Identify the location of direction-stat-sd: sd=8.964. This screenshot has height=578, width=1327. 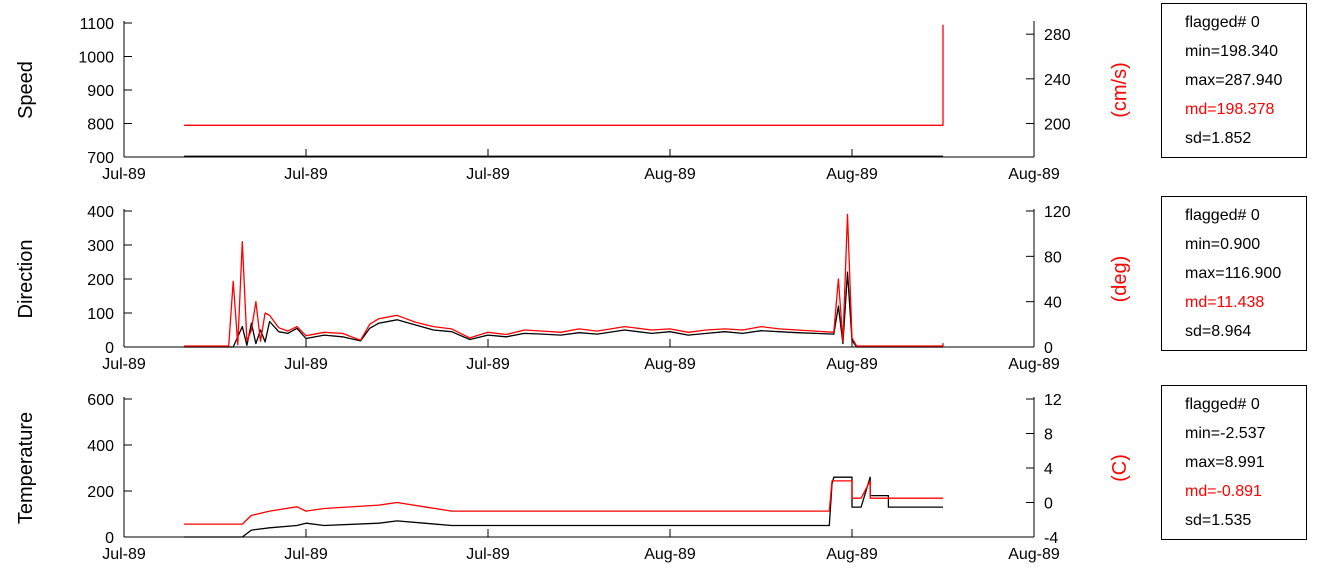
(1218, 331).